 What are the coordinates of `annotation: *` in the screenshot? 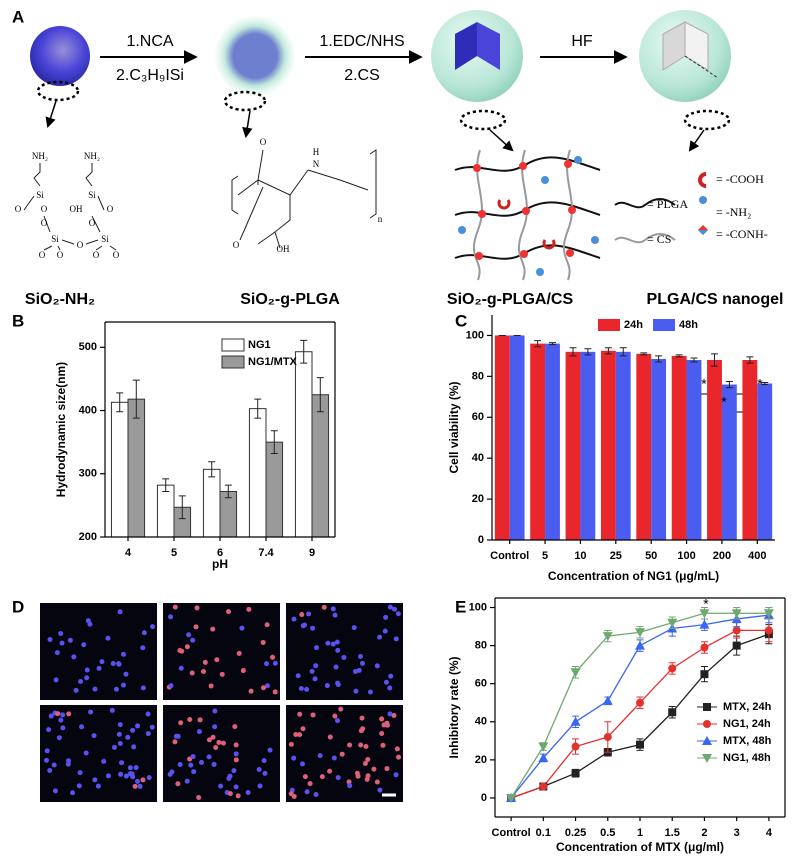 It's located at (760, 384).